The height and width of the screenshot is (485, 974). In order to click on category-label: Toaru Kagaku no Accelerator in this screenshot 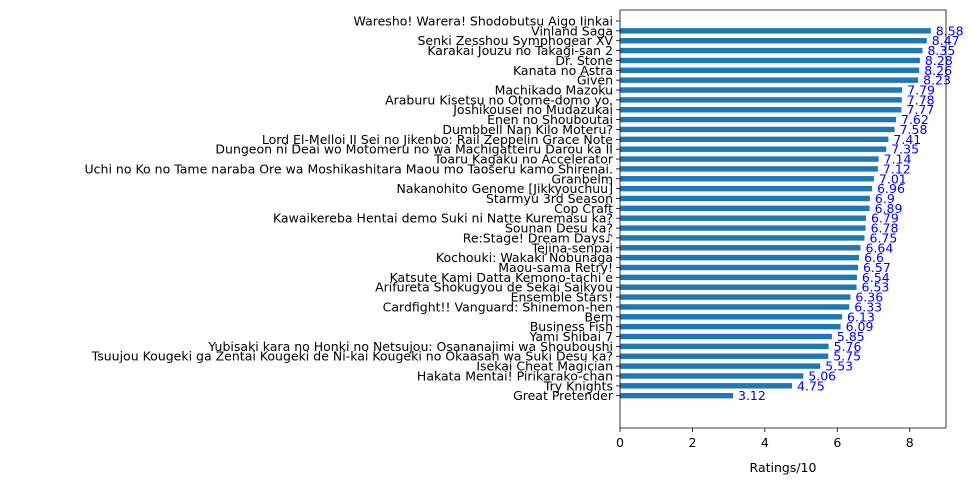, I will do `click(523, 159)`.